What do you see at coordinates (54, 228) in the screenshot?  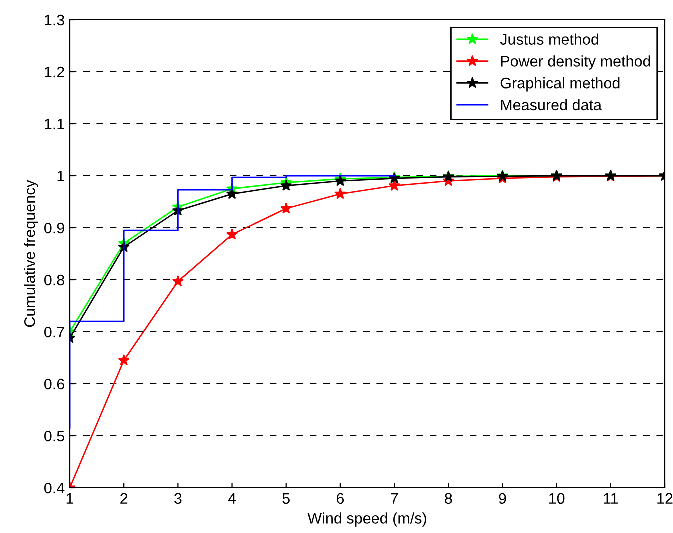 I see `y-tick-label: 0.9` at bounding box center [54, 228].